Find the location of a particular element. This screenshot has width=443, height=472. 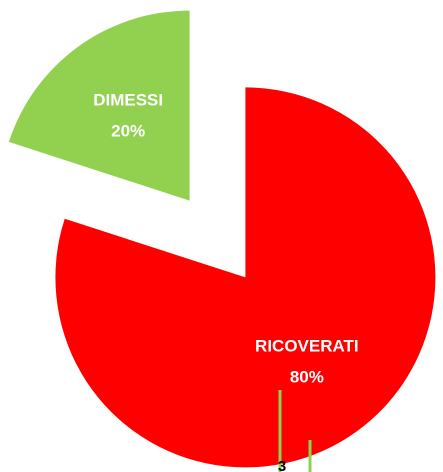

slice-value: 80% is located at coordinates (307, 376).